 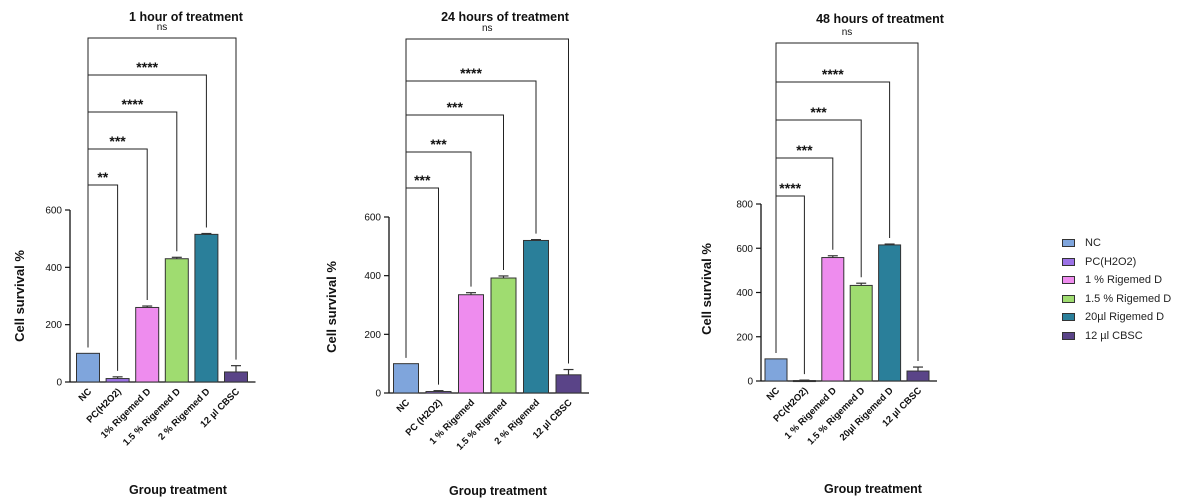 What do you see at coordinates (880, 19) in the screenshot?
I see `chart-title: 48 hours of treatment` at bounding box center [880, 19].